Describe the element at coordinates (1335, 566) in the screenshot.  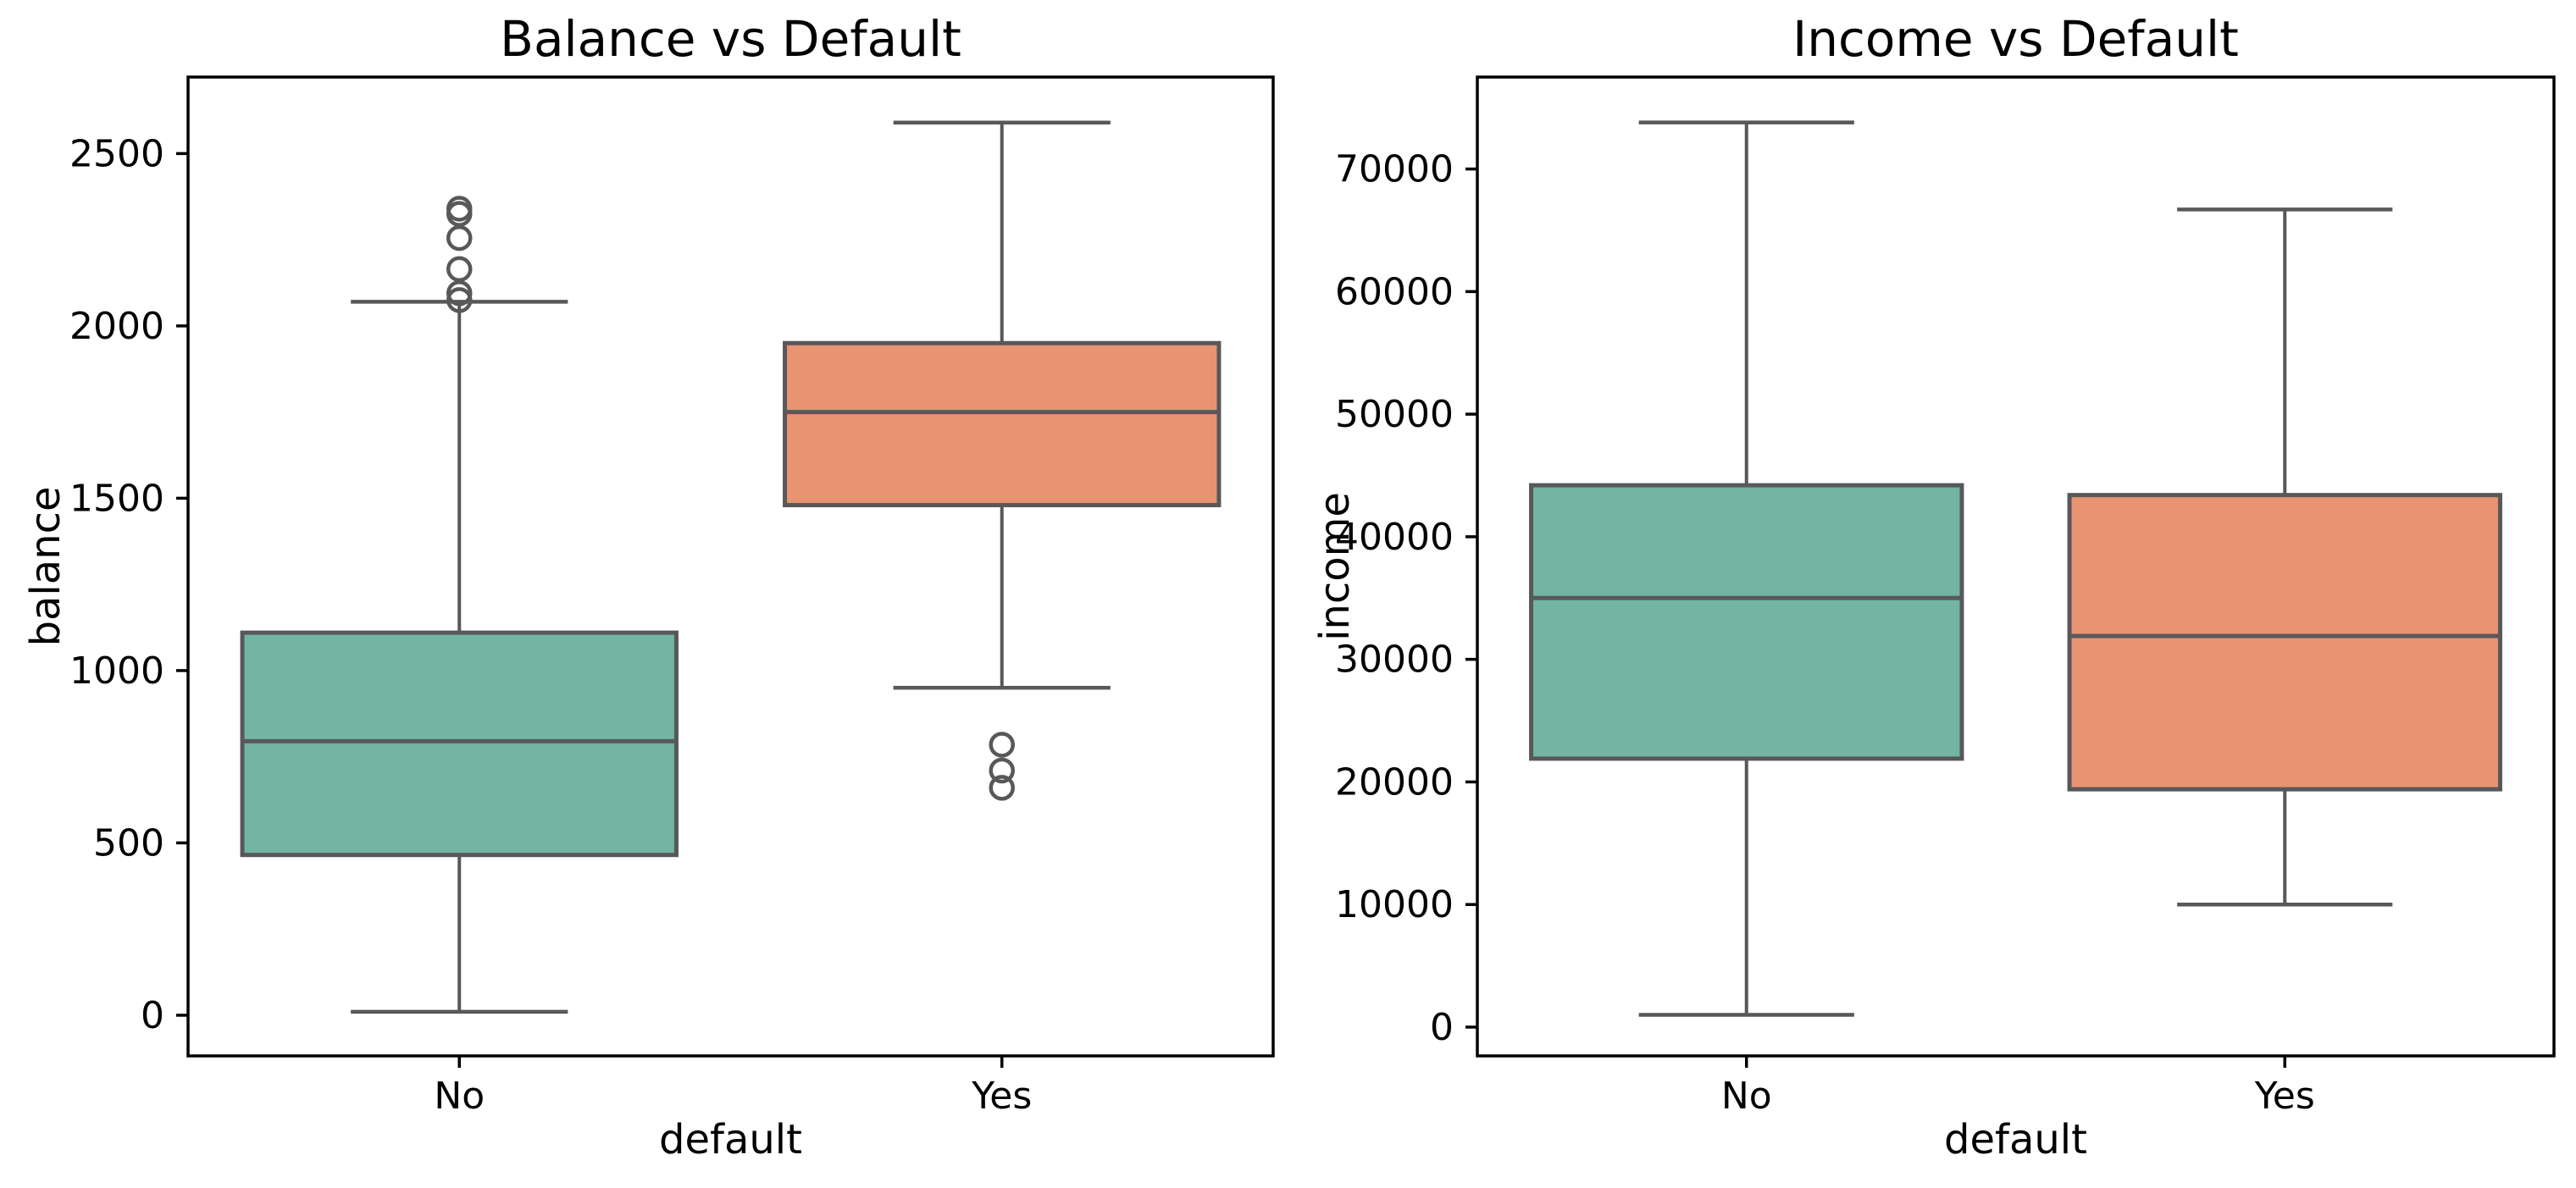
I see `y-axis-label: income` at that location.